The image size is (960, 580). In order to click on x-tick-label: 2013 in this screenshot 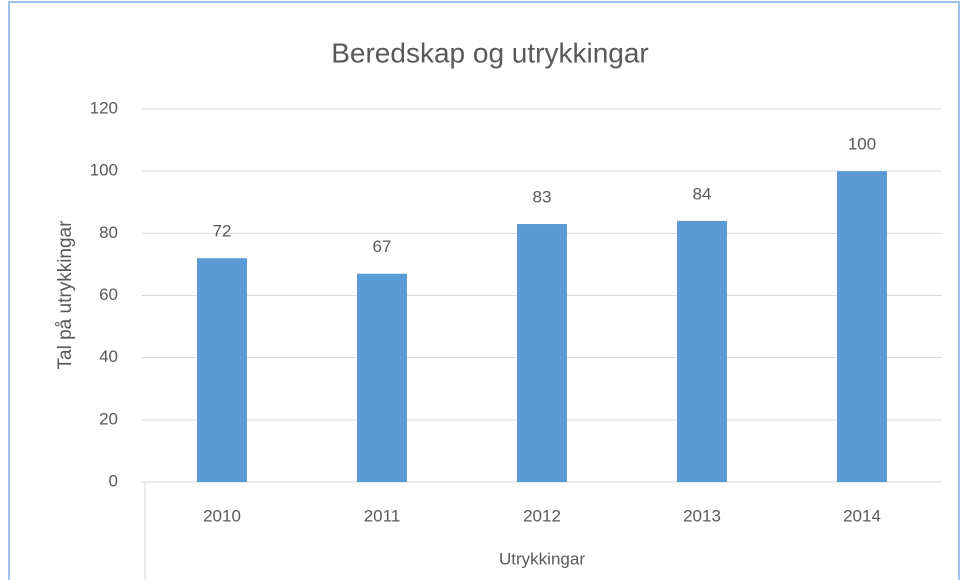, I will do `click(702, 515)`.